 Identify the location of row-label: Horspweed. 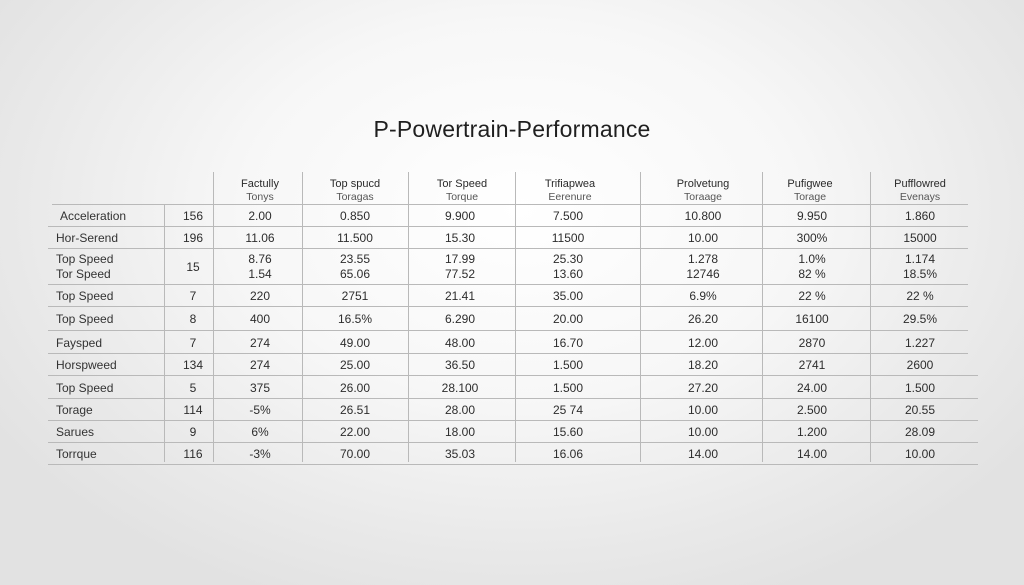
(86, 365).